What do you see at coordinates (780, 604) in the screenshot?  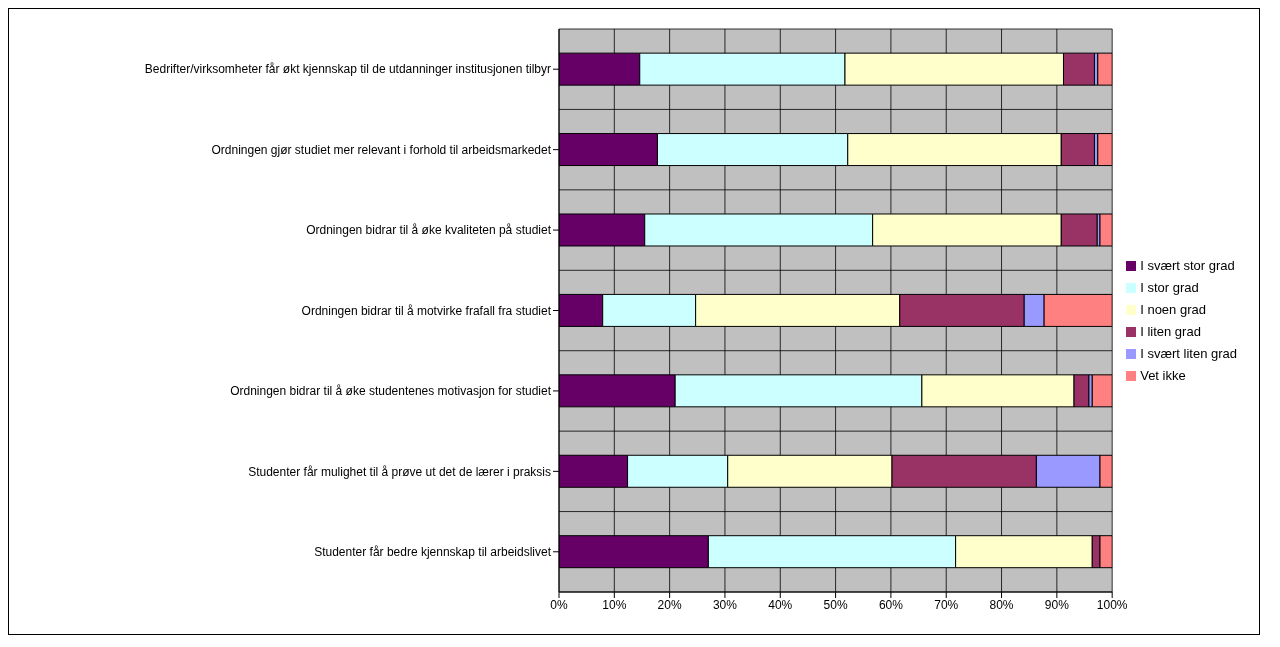 I see `x-tick-label: 40%` at bounding box center [780, 604].